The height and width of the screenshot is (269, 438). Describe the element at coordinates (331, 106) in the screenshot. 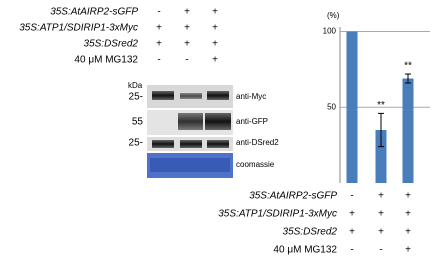

I see `y-tick-label: 50` at that location.